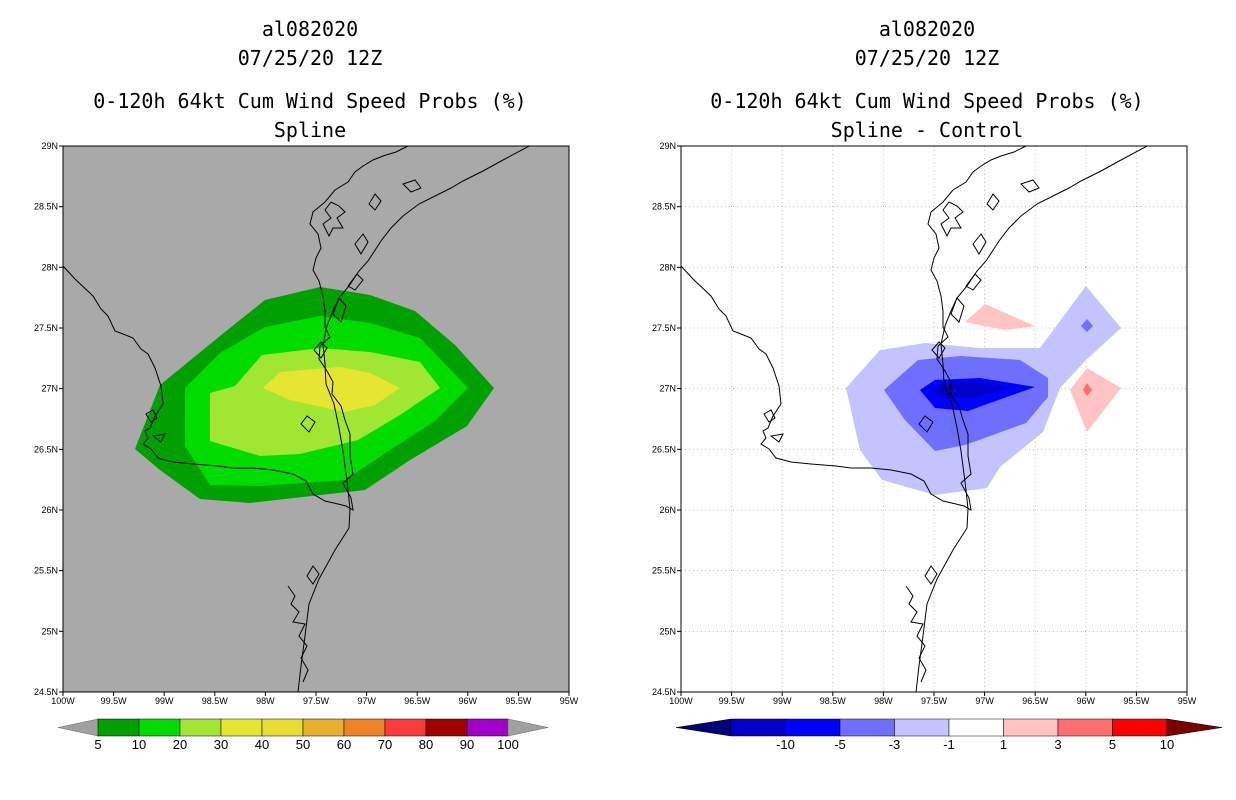  I want to click on left-probability-contours, so click(314, 395).